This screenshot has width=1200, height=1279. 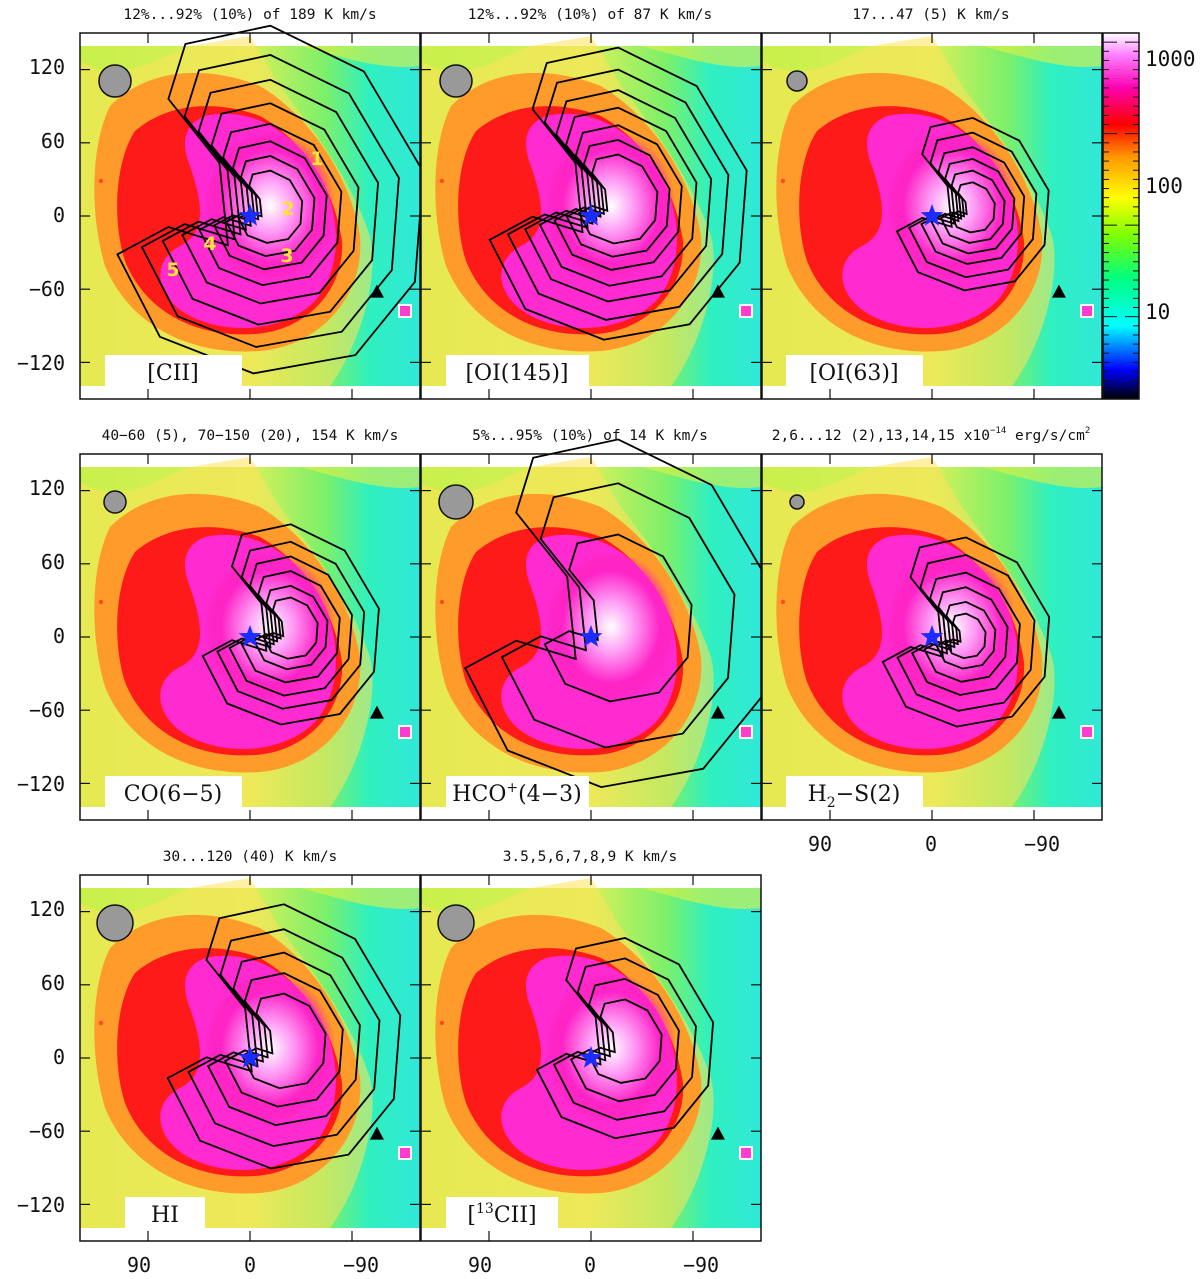 What do you see at coordinates (172, 270) in the screenshot?
I see `annotation-5: 5` at bounding box center [172, 270].